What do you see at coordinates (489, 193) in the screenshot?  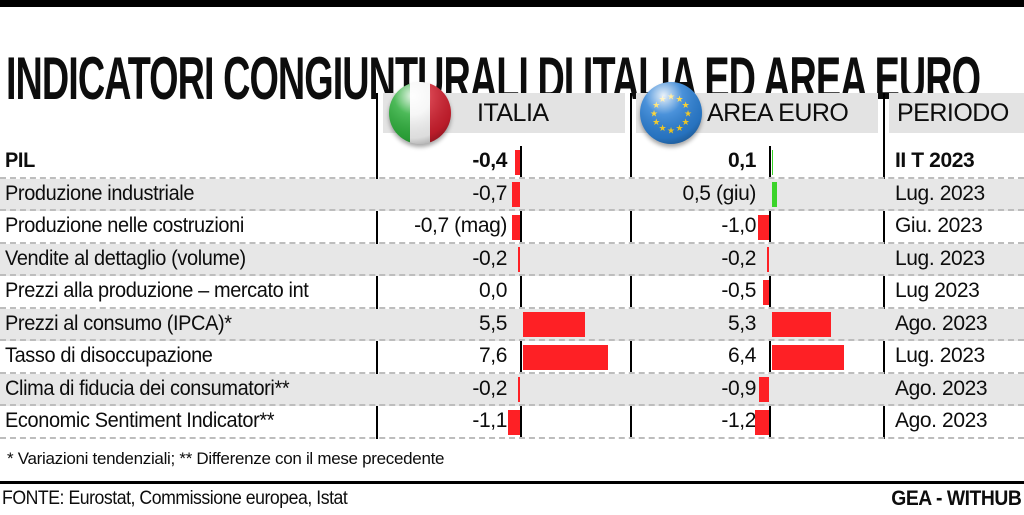 I see `italia-value: -0,7` at bounding box center [489, 193].